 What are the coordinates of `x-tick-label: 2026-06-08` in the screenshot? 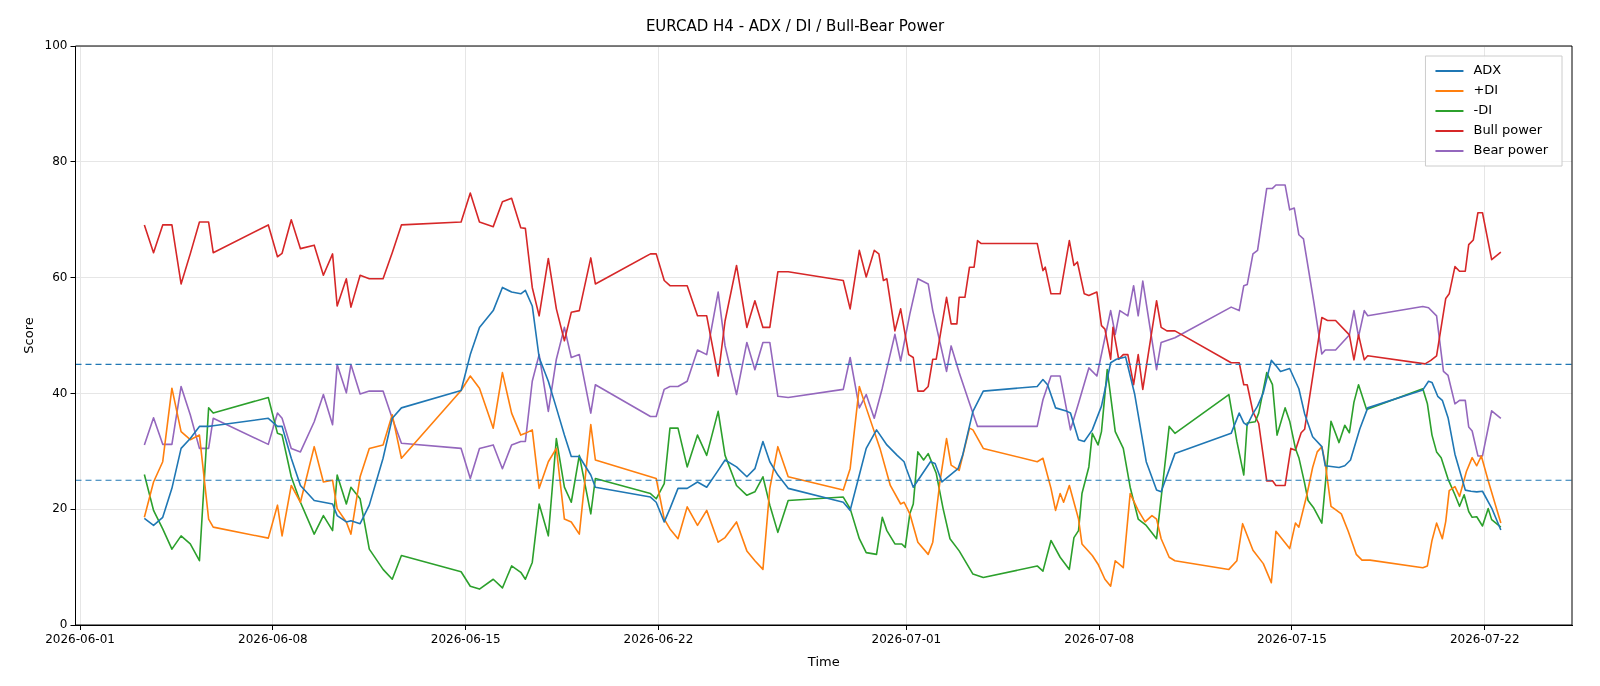 It's located at (273, 639).